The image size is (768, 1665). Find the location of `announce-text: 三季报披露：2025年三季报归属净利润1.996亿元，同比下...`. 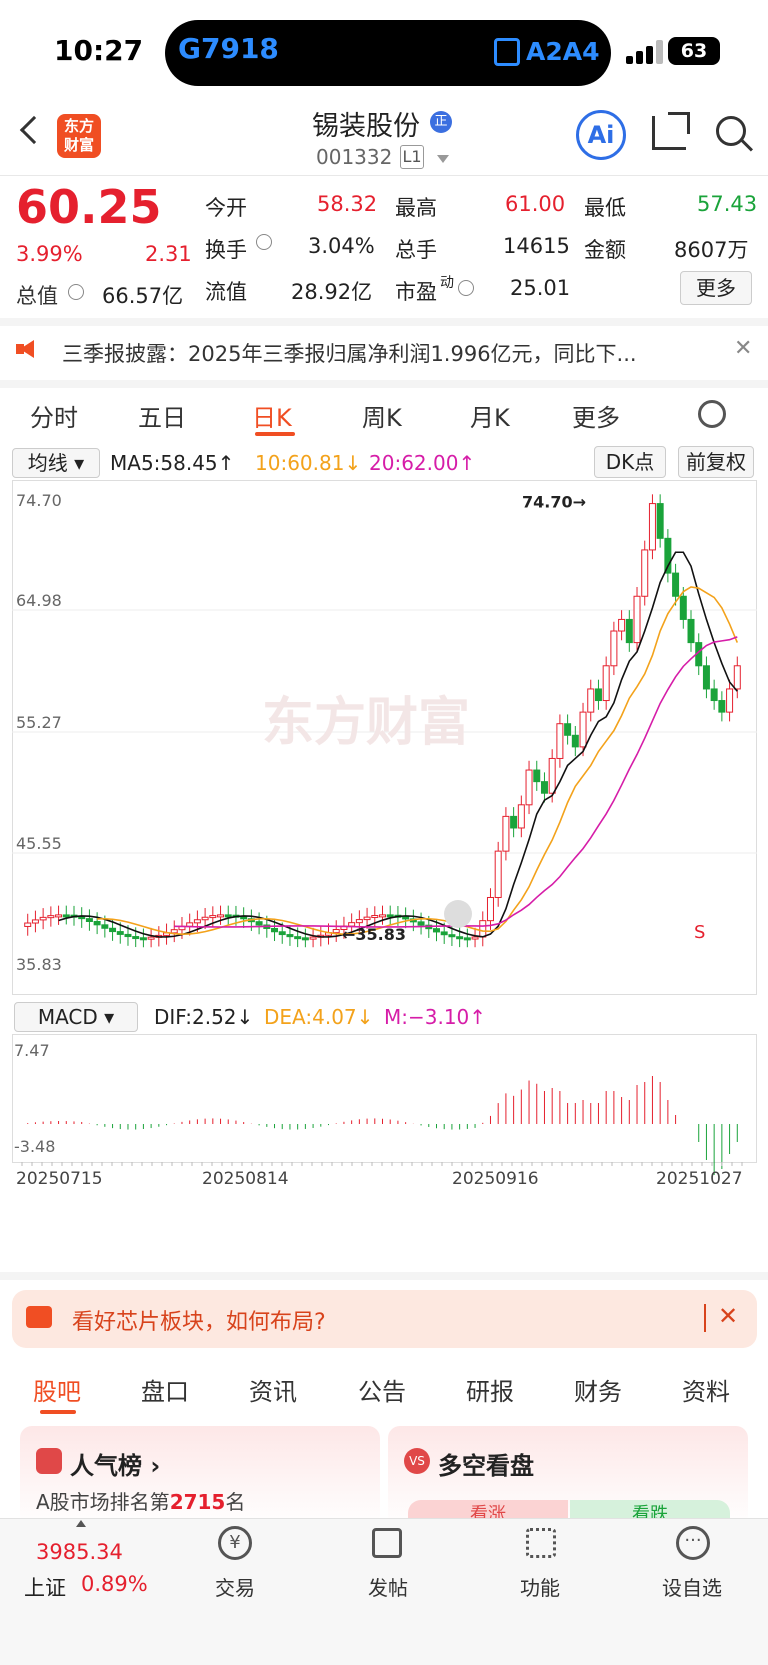

announce-text: 三季报披露：2025年三季报归属净利润1.996亿元，同比下... is located at coordinates (349, 354).